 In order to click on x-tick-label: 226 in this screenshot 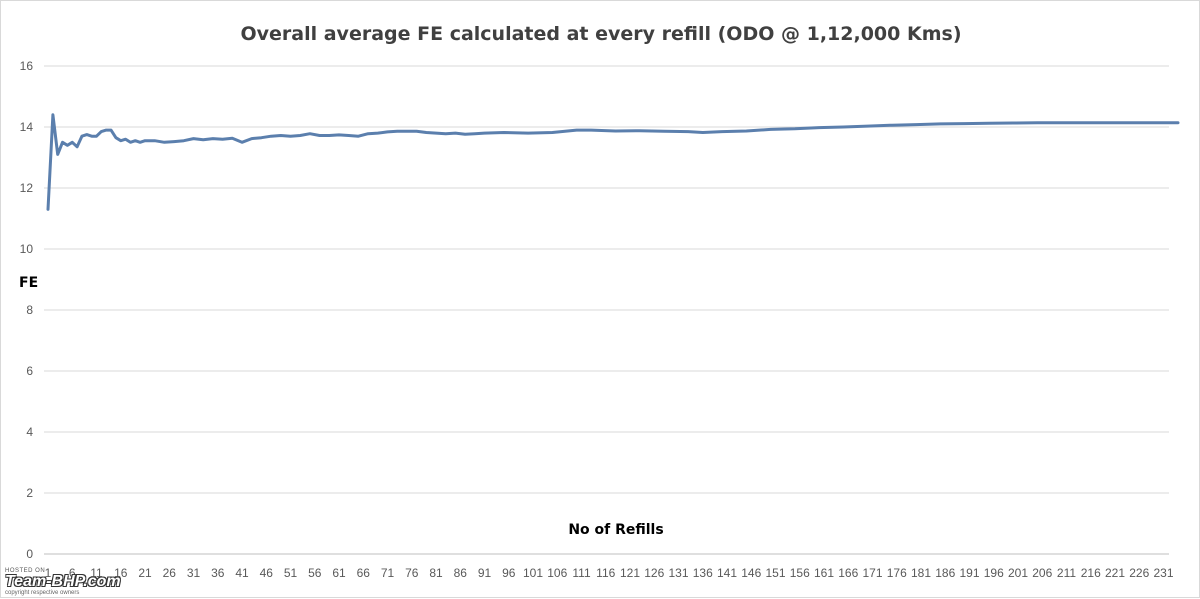, I will do `click(1139, 573)`.